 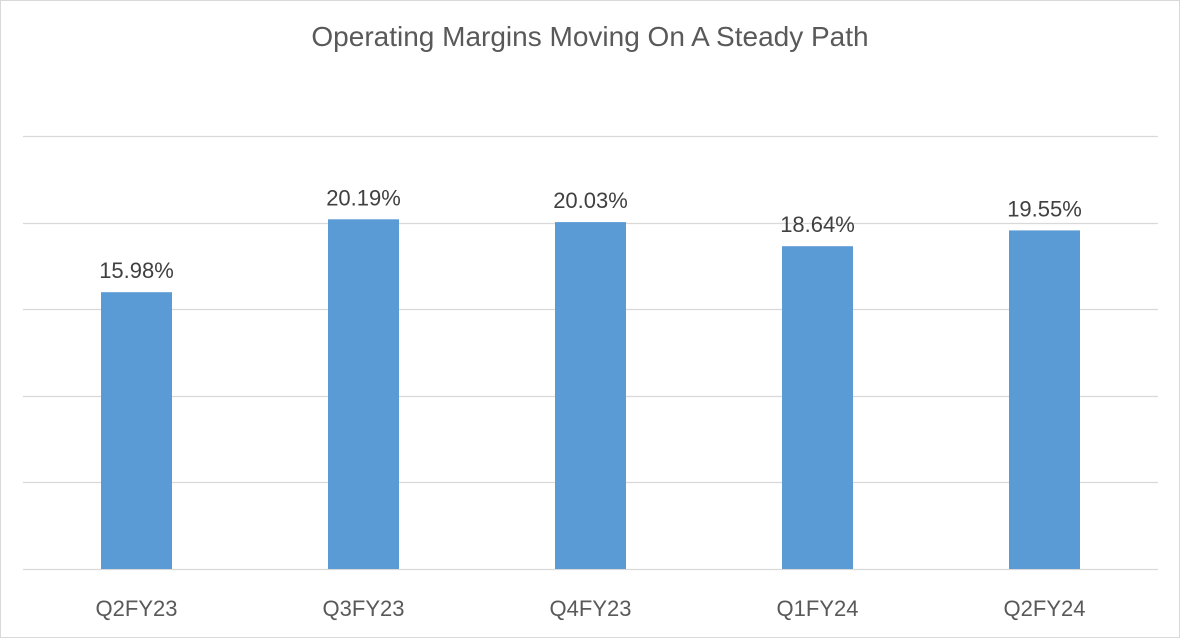 I want to click on bar-q3fy23, so click(x=363, y=394).